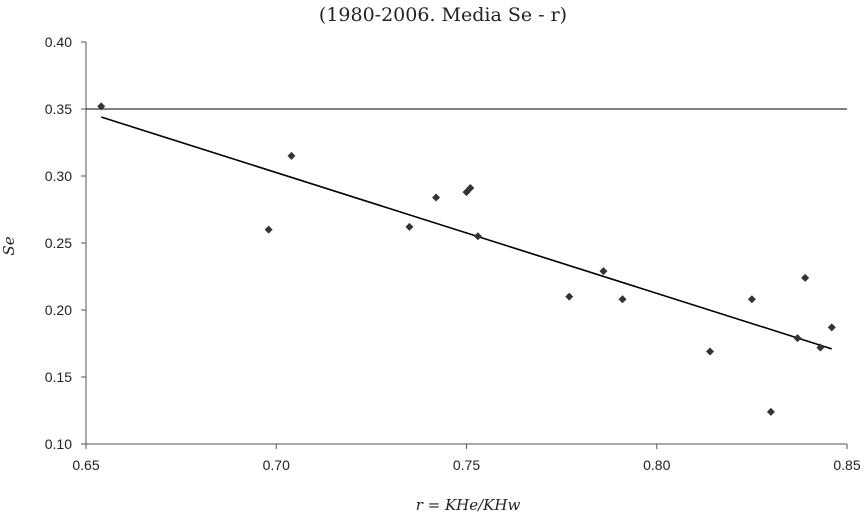  I want to click on x-tick-label: 0.75, so click(466, 465).